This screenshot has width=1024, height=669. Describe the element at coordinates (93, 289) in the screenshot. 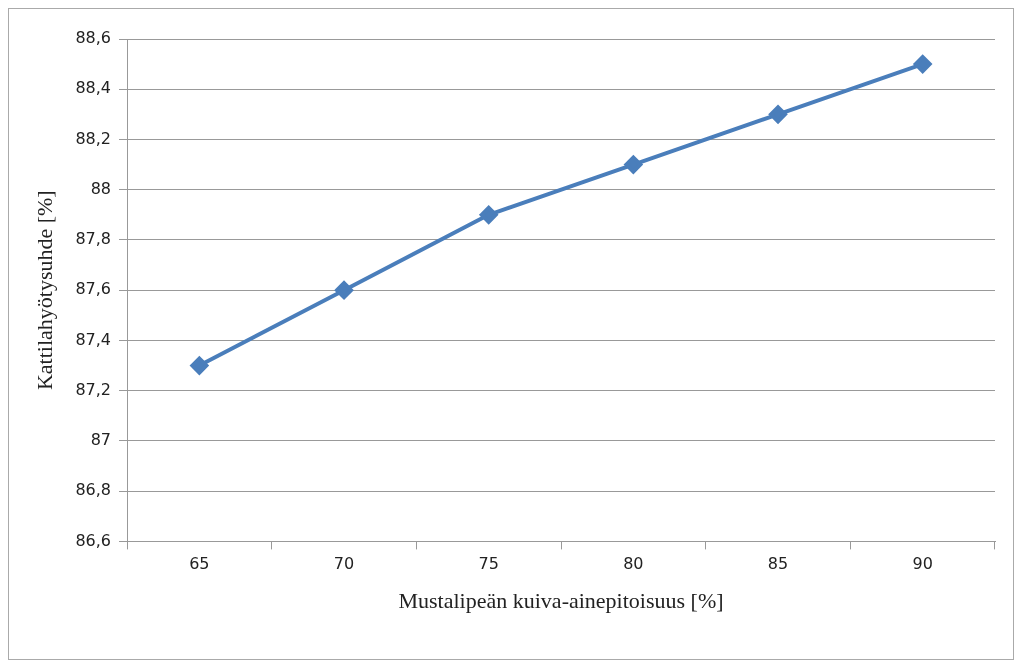

I see `y-tick-label: 87,6` at that location.